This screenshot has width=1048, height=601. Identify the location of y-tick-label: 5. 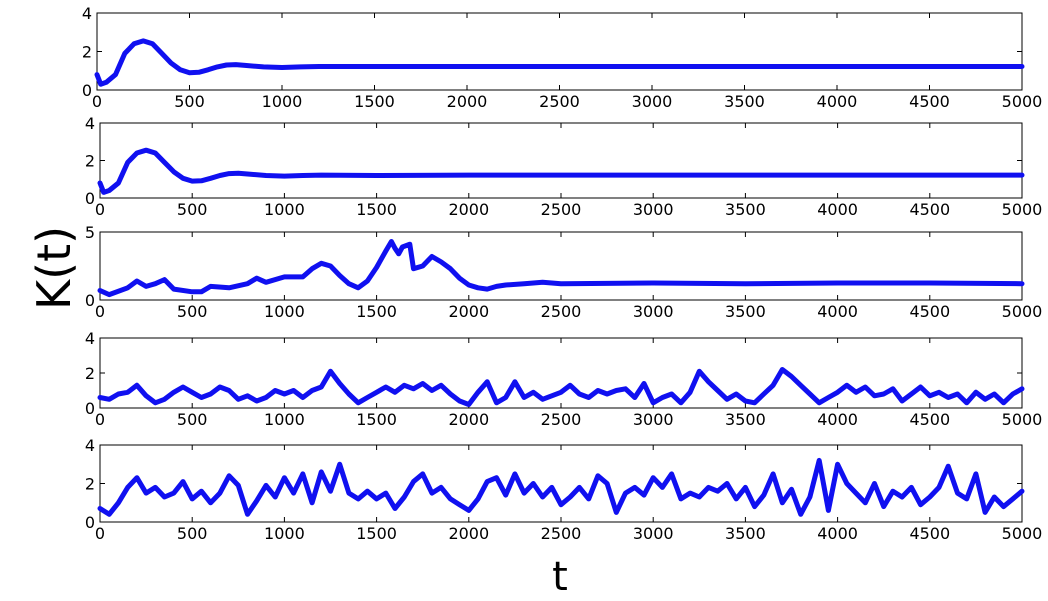
(90, 232).